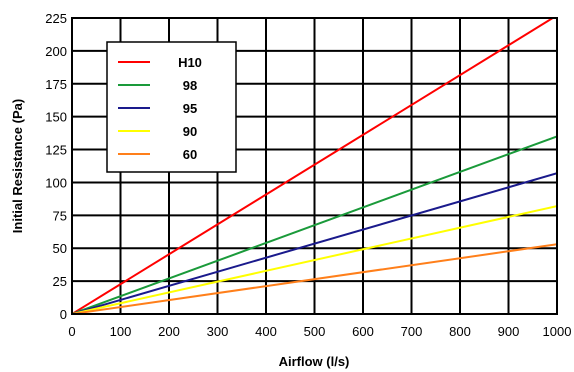 The height and width of the screenshot is (372, 574). Describe the element at coordinates (63, 314) in the screenshot. I see `y-tick-label: 0` at that location.